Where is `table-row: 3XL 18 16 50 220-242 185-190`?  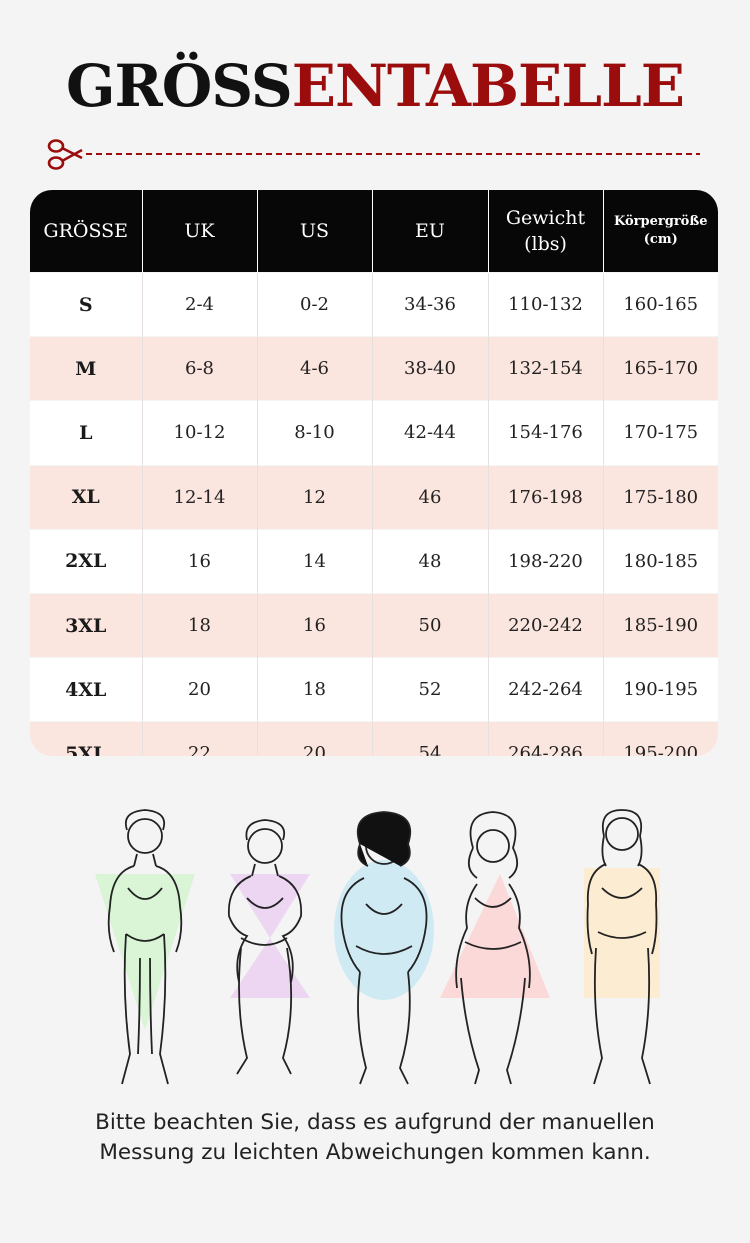
table-row: 3XL 18 16 50 220-242 185-190 is located at coordinates (374, 625).